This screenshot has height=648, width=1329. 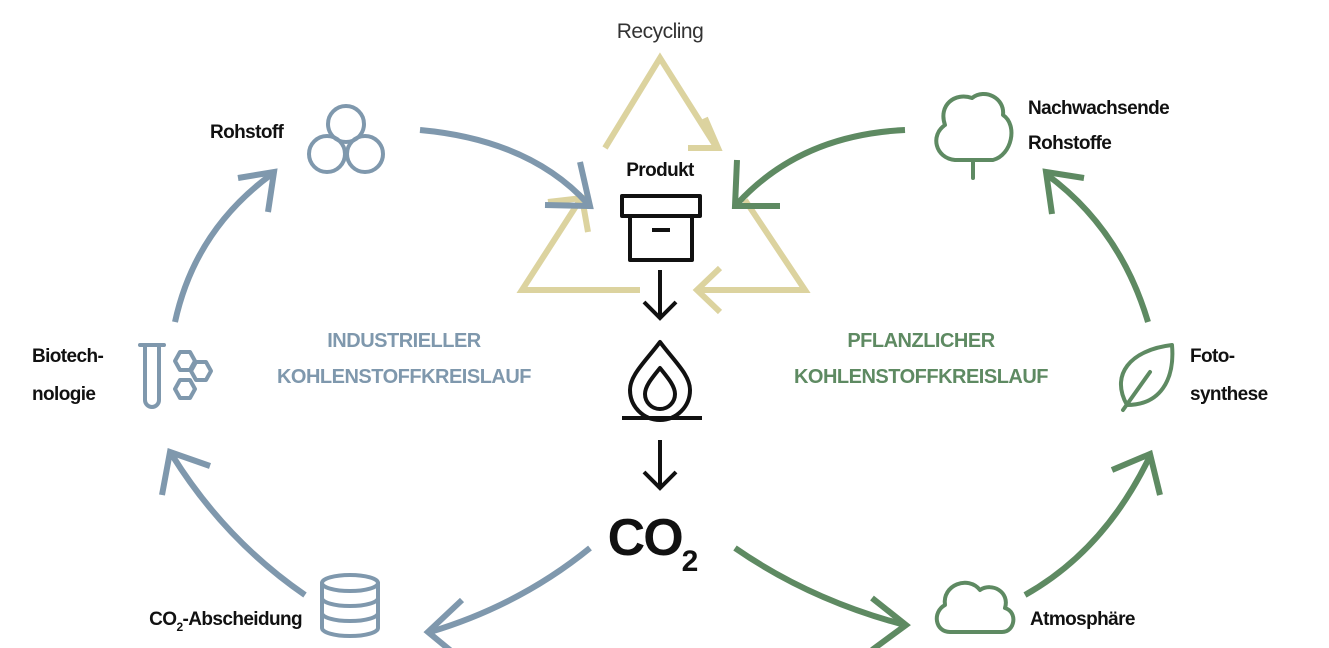 What do you see at coordinates (1147, 377) in the screenshot?
I see `leaf-icon` at bounding box center [1147, 377].